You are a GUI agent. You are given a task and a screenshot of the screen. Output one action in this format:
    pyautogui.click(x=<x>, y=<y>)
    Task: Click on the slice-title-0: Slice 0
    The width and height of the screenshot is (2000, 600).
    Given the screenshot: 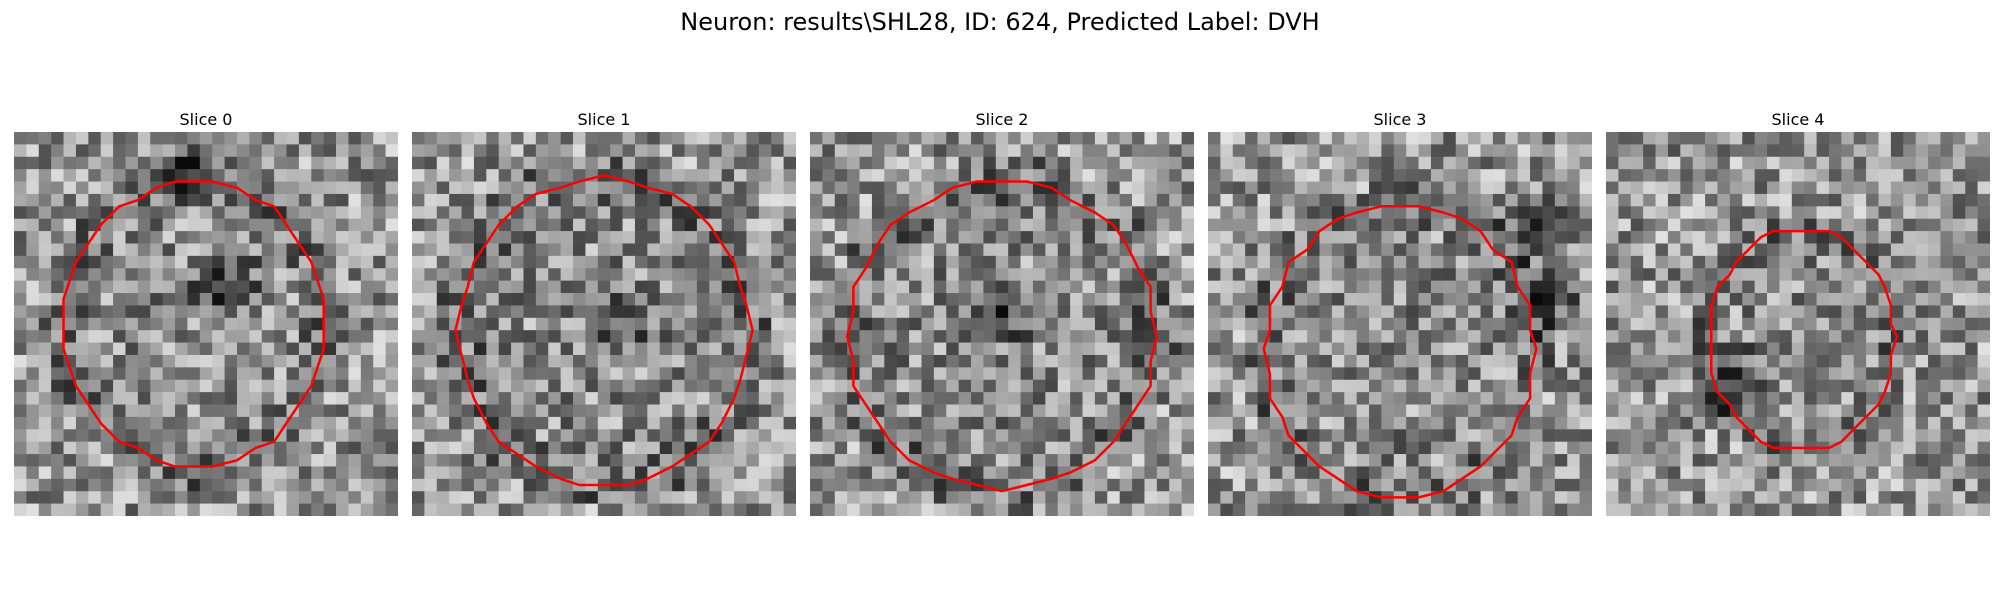 What is the action you would take?
    pyautogui.click(x=206, y=119)
    